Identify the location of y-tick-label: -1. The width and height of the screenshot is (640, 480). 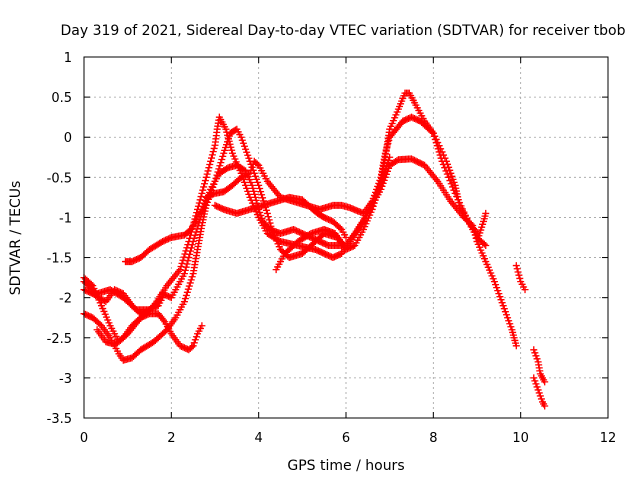
(65, 218).